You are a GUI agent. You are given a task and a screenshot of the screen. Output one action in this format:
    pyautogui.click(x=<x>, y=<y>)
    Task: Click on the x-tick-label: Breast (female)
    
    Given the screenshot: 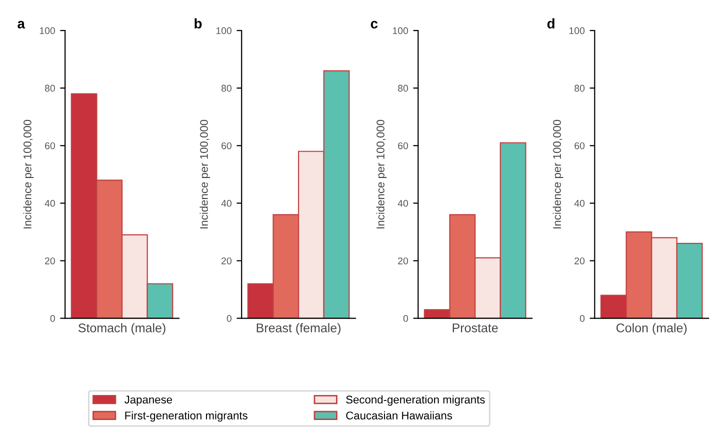 What is the action you would take?
    pyautogui.click(x=298, y=329)
    